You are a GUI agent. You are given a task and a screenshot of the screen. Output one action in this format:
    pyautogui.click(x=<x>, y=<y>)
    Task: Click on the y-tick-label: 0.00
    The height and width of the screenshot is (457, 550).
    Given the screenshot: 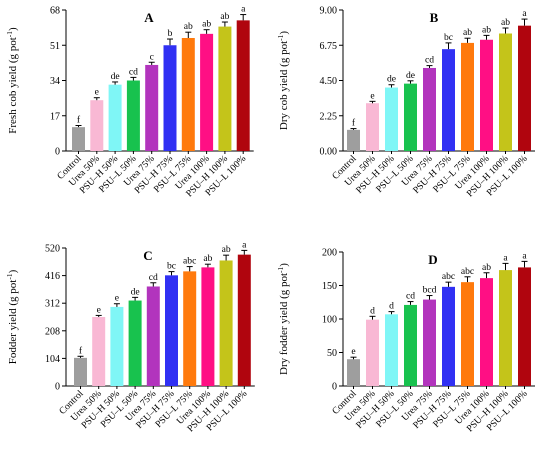 What is the action you would take?
    pyautogui.click(x=329, y=152)
    